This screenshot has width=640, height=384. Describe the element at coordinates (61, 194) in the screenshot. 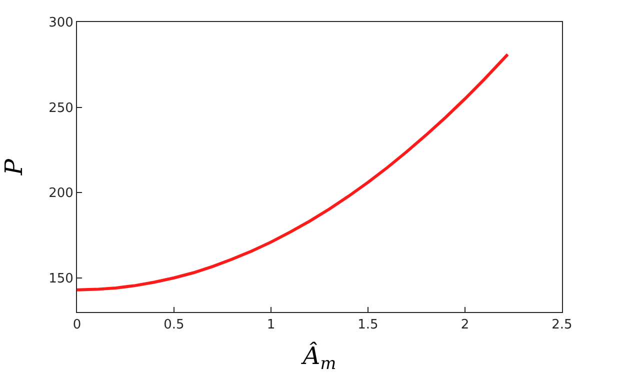

I see `y-tick-label: 200` at that location.